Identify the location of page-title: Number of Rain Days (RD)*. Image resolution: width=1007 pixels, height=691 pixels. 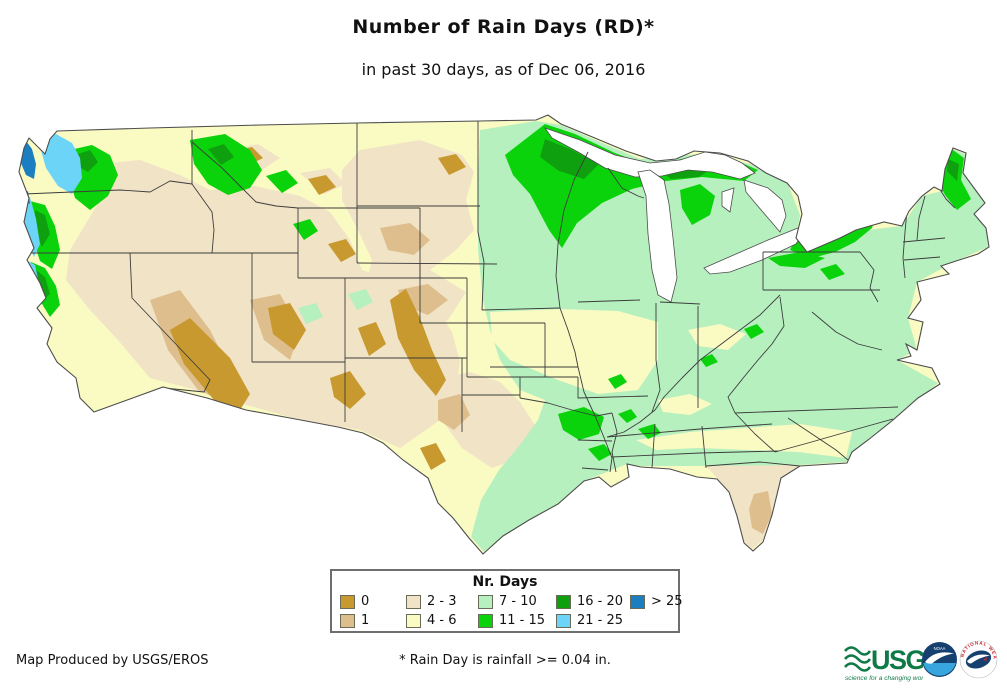
(503, 27).